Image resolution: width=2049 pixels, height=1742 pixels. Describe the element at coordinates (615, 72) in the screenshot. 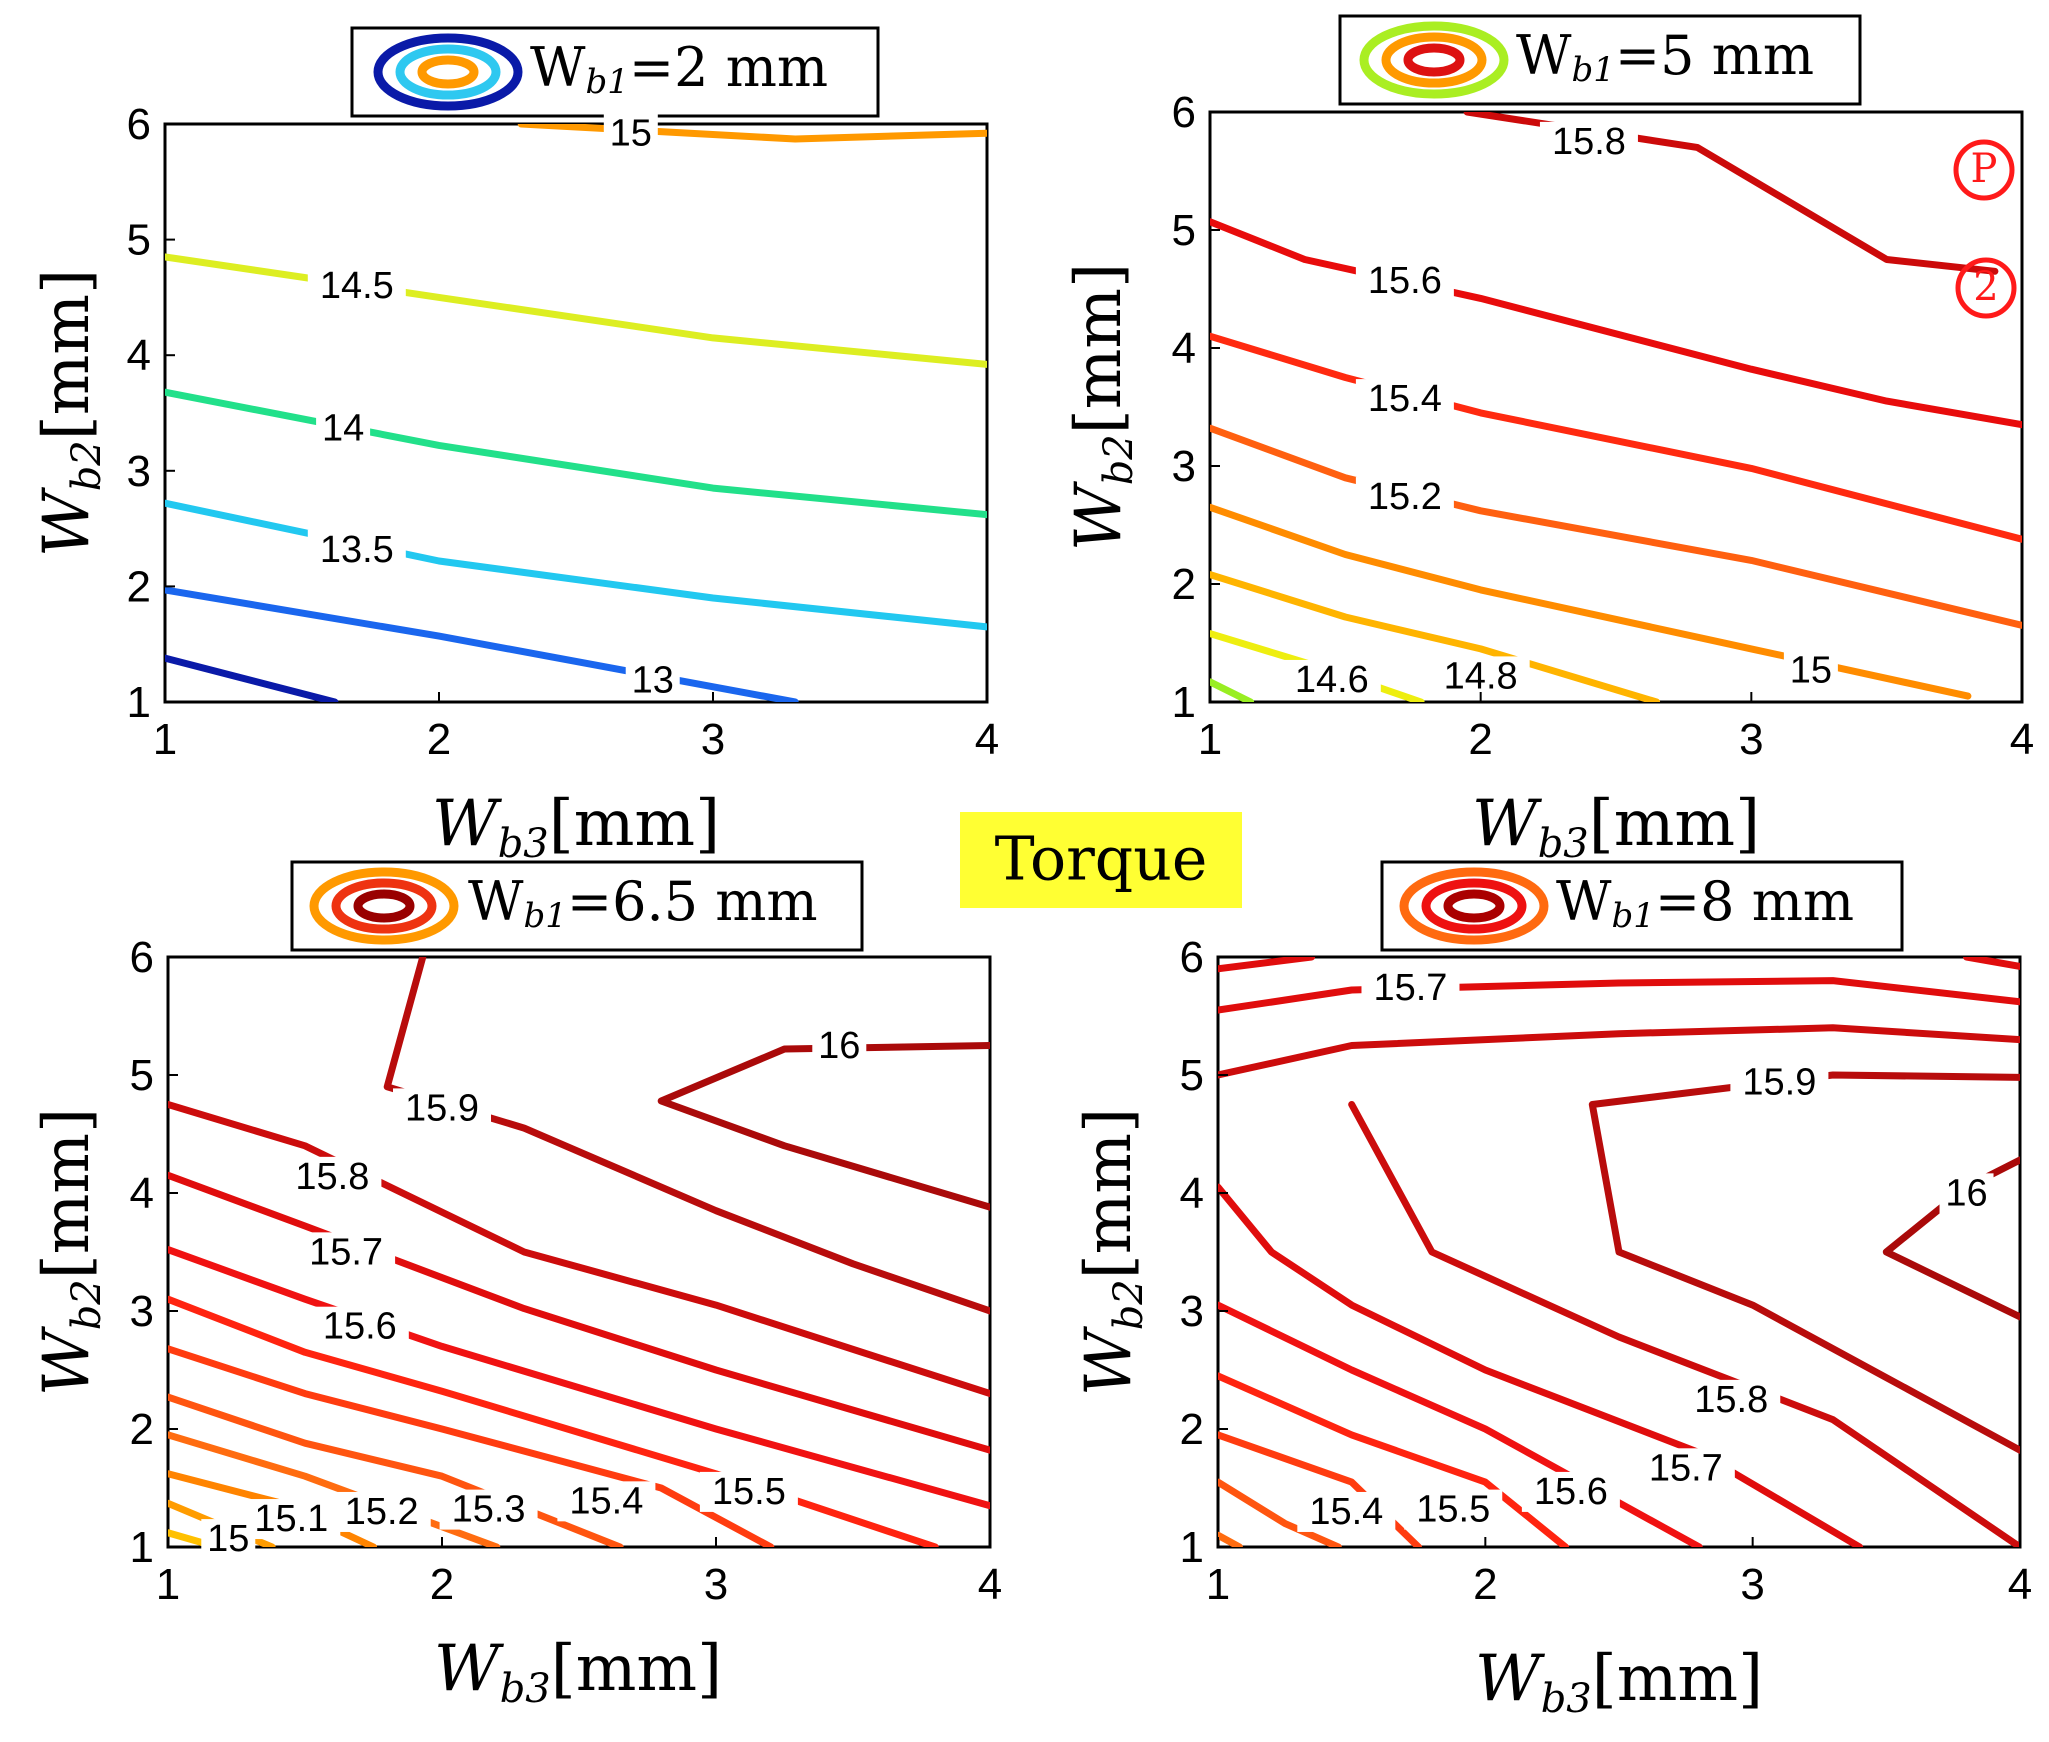

I see `legend-box: Wb1=2 mm` at that location.